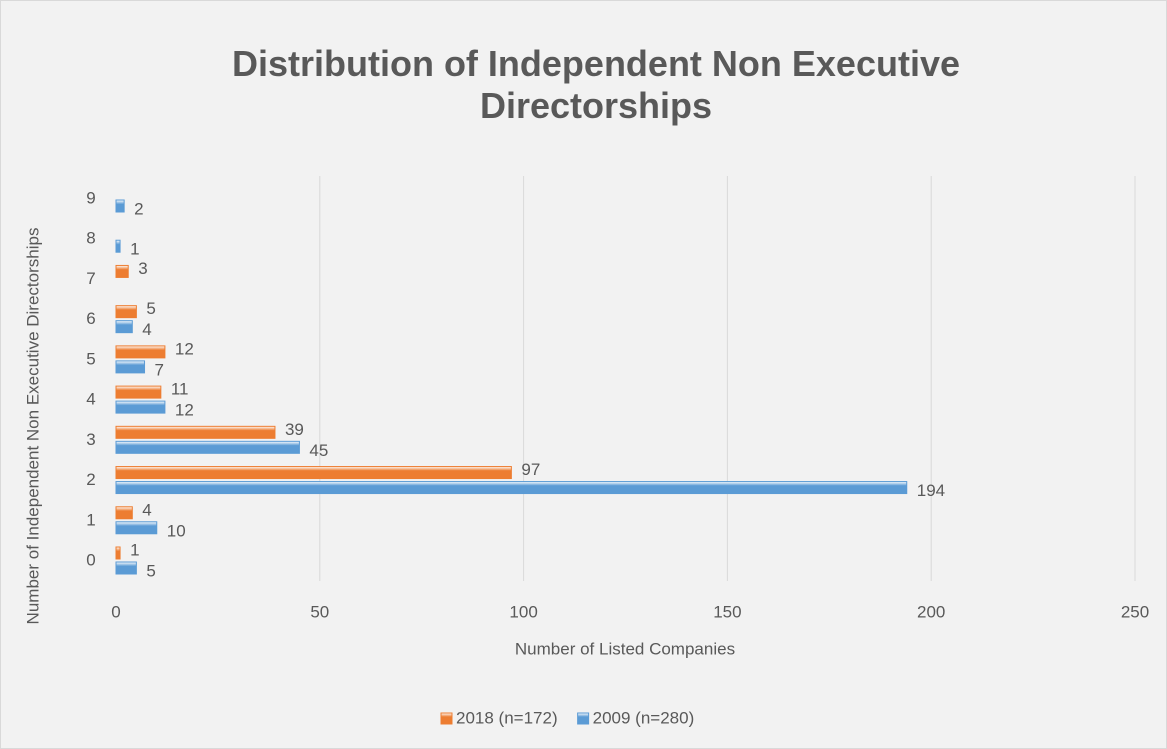 Image resolution: width=1167 pixels, height=749 pixels. What do you see at coordinates (90, 399) in the screenshot?
I see `y-tick-label: 4` at bounding box center [90, 399].